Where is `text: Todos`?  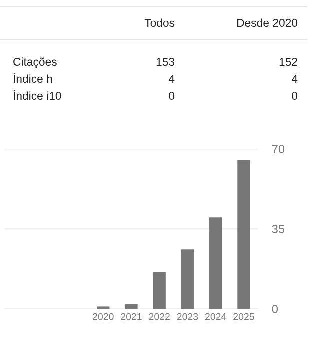 text: Todos is located at coordinates (159, 23).